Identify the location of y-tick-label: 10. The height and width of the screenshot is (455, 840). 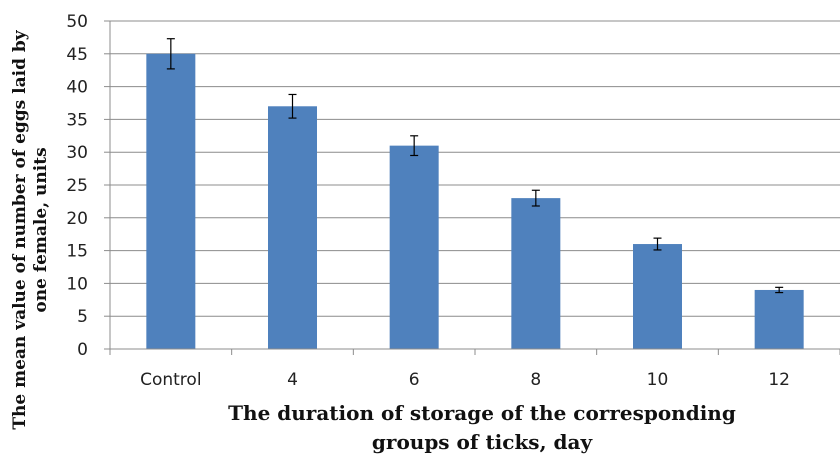
(77, 284).